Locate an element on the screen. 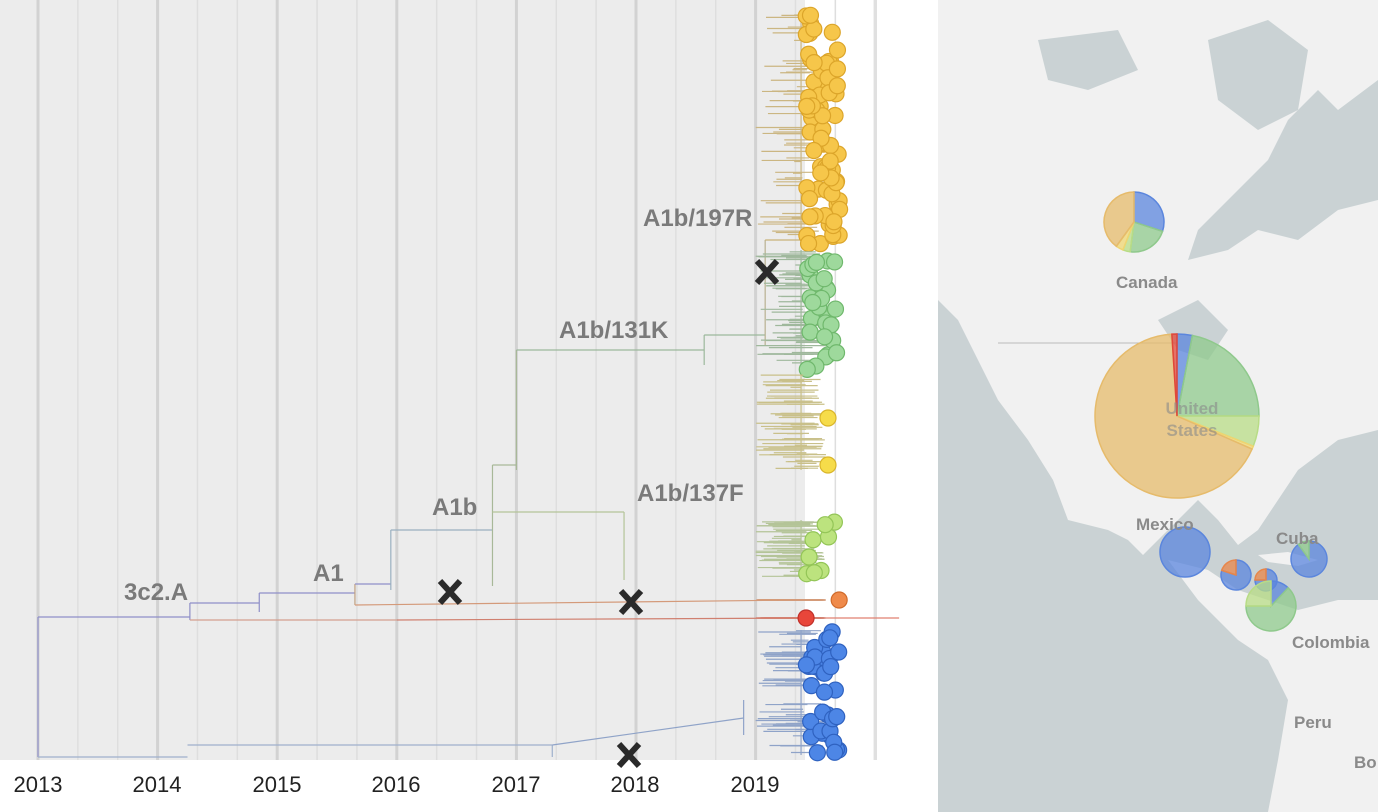 Image resolution: width=1378 pixels, height=812 pixels. pie-guatemala is located at coordinates (1236, 575).